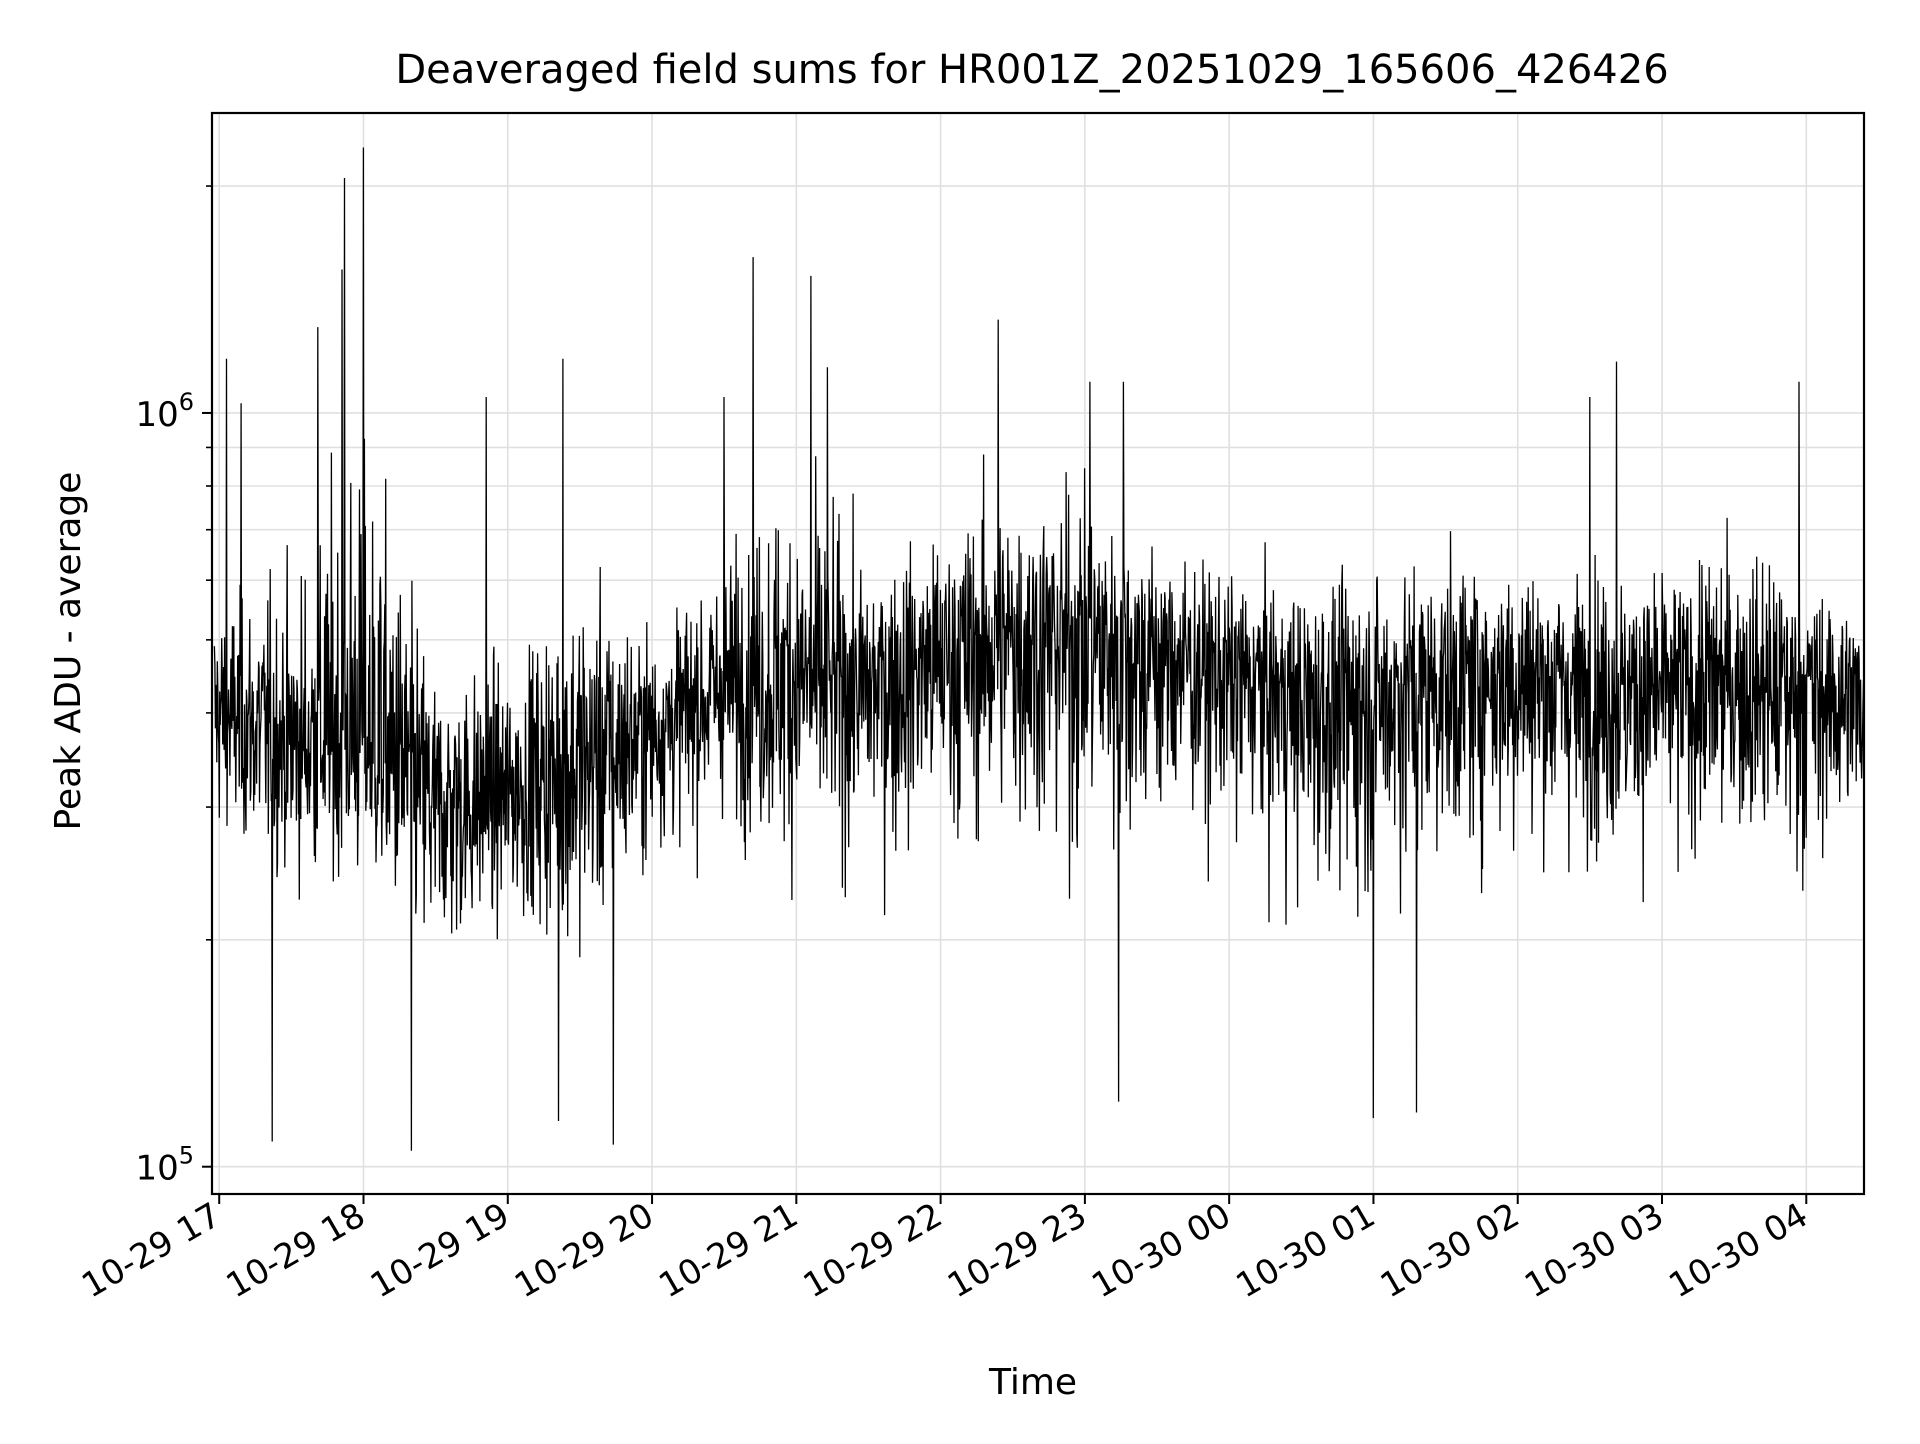  I want to click on y-tick-label: 10⁵, so click(164, 1165).